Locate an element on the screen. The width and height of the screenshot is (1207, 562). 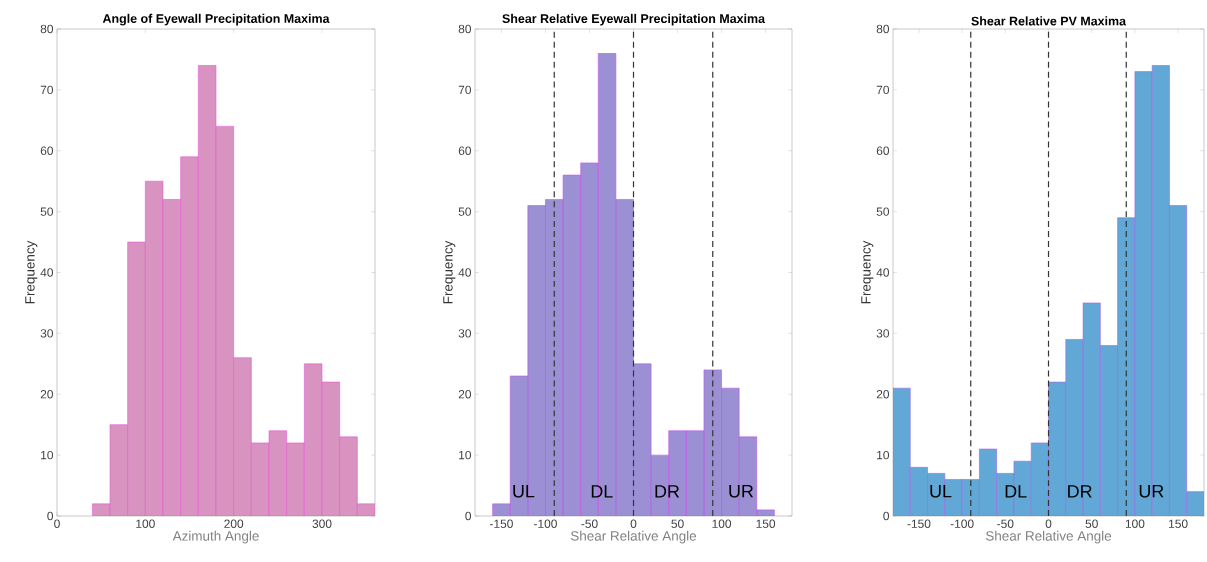
chart-title: Angle of Eyewall Precipitation Maxima is located at coordinates (216, 19).